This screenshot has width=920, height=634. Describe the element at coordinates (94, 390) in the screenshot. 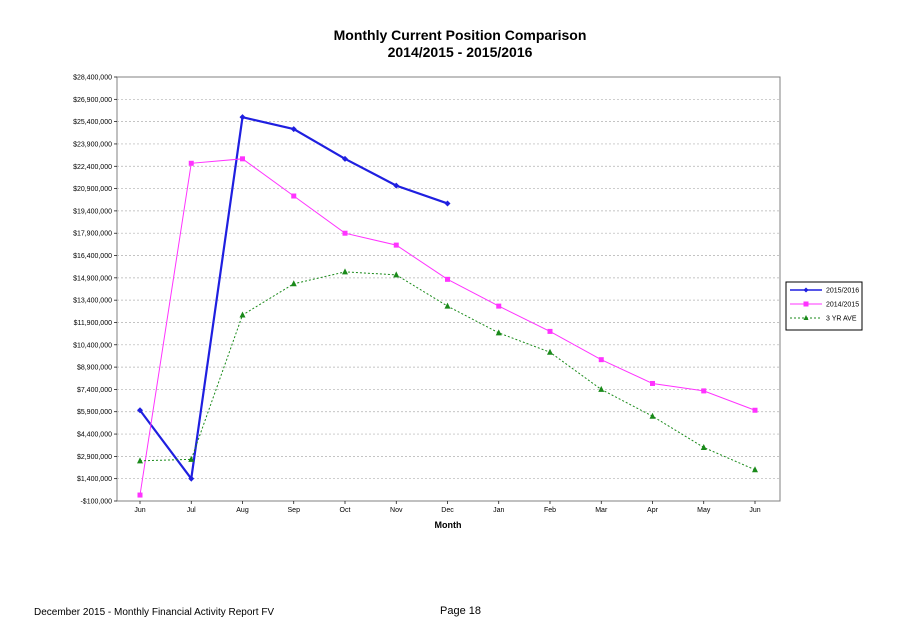

I see `y-tick-label: $7,400,000` at that location.